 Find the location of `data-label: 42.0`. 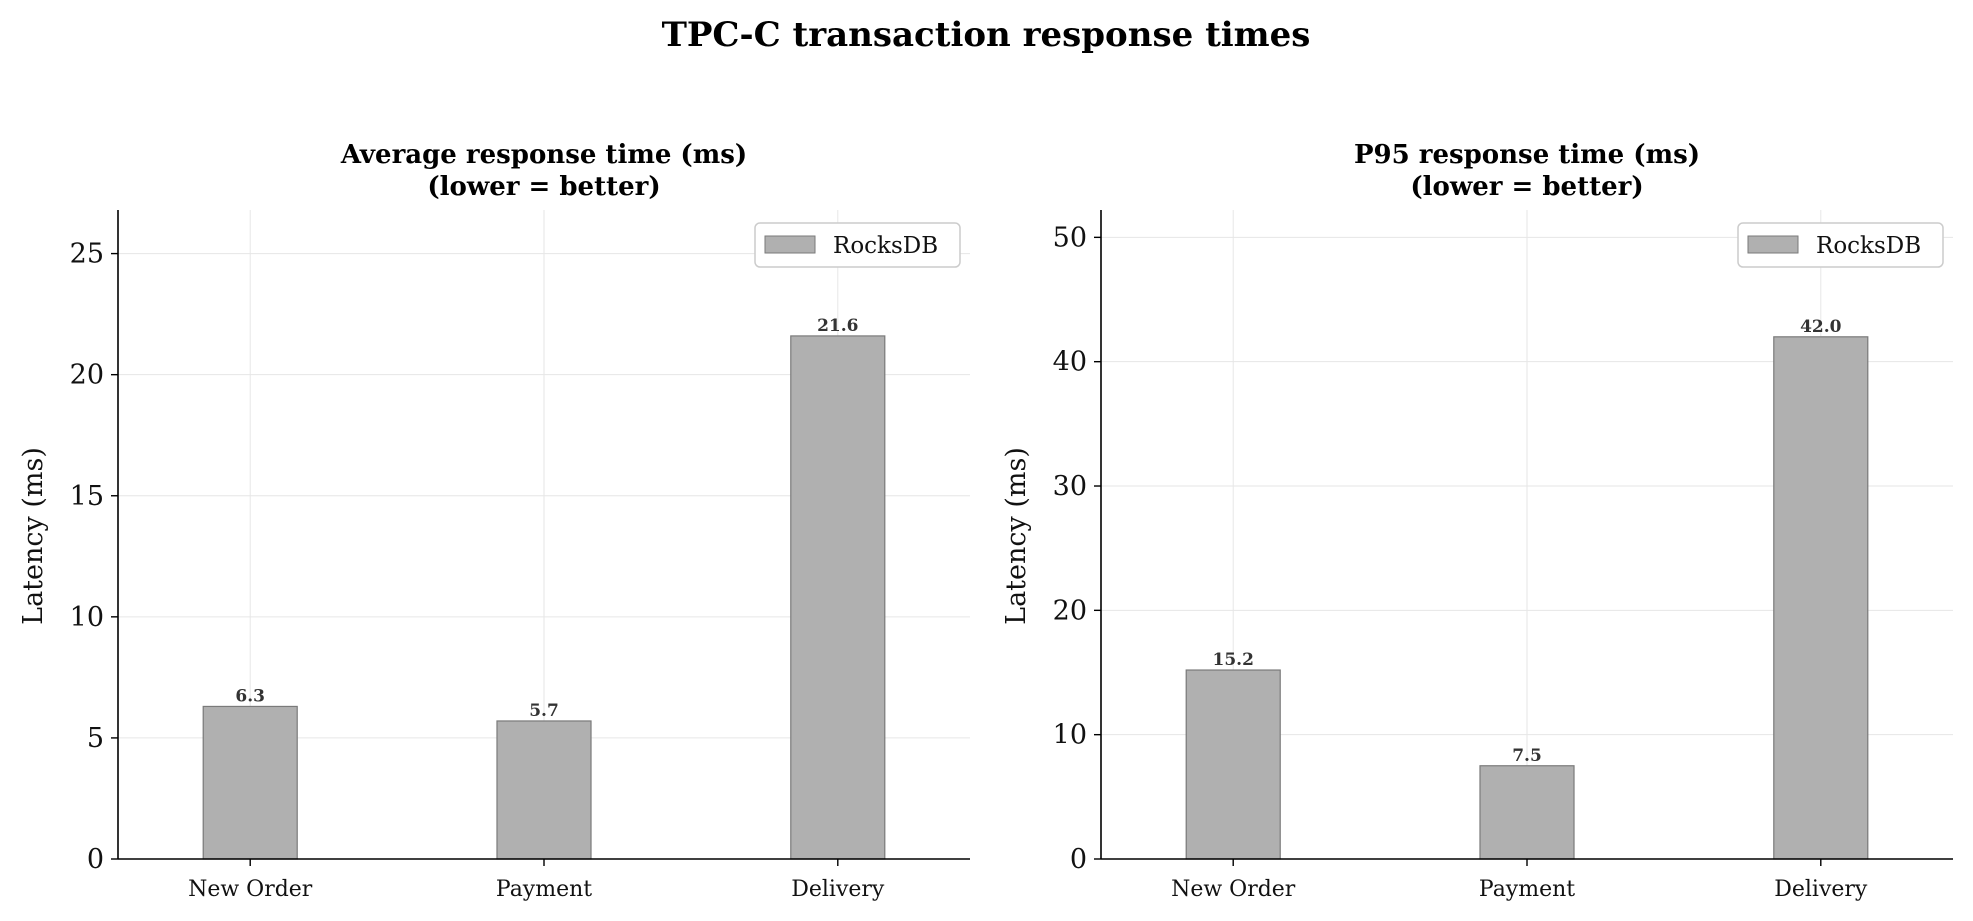

data-label: 42.0 is located at coordinates (1821, 327).